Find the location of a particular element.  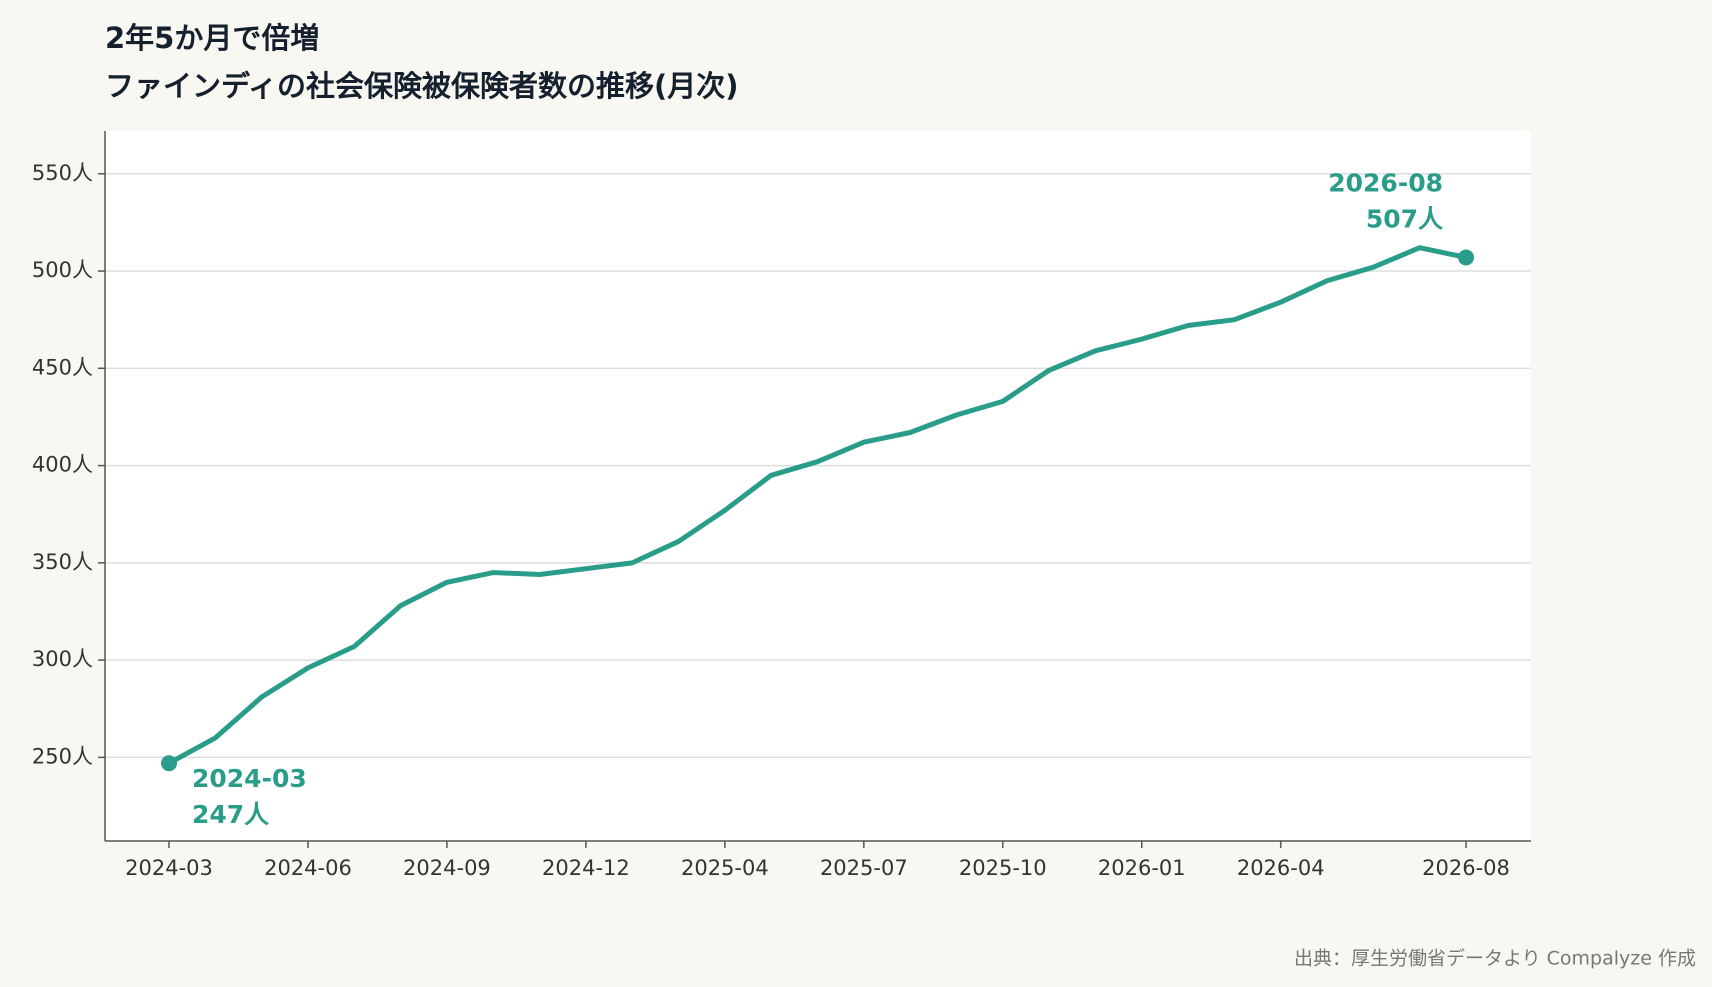

annotation: 2026-08 is located at coordinates (1385, 182).